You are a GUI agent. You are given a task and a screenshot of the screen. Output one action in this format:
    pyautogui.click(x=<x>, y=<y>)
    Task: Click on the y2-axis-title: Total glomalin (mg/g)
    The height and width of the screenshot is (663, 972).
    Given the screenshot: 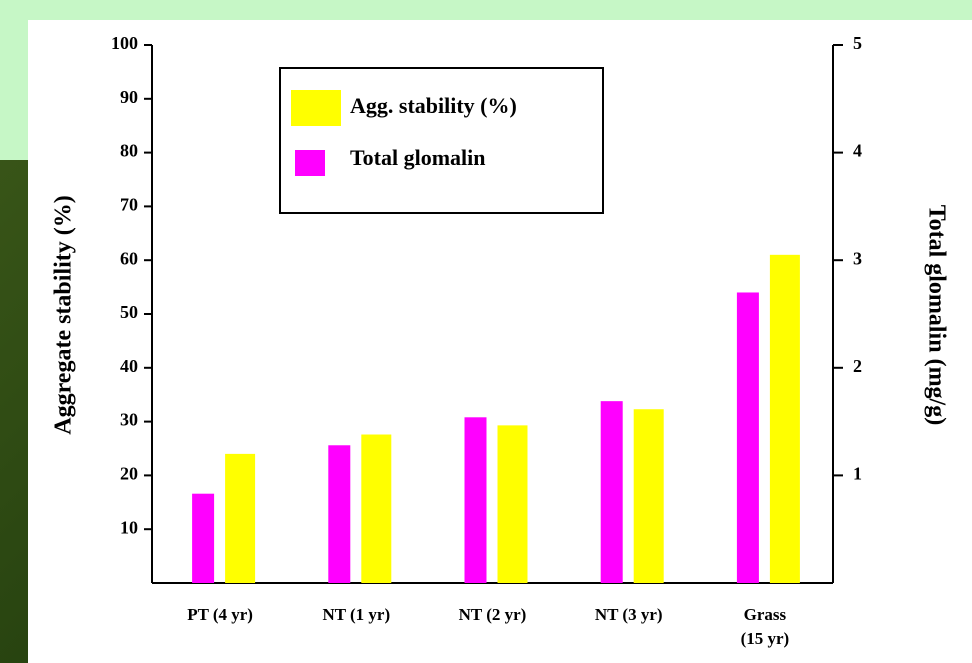 What is the action you would take?
    pyautogui.click(x=936, y=315)
    